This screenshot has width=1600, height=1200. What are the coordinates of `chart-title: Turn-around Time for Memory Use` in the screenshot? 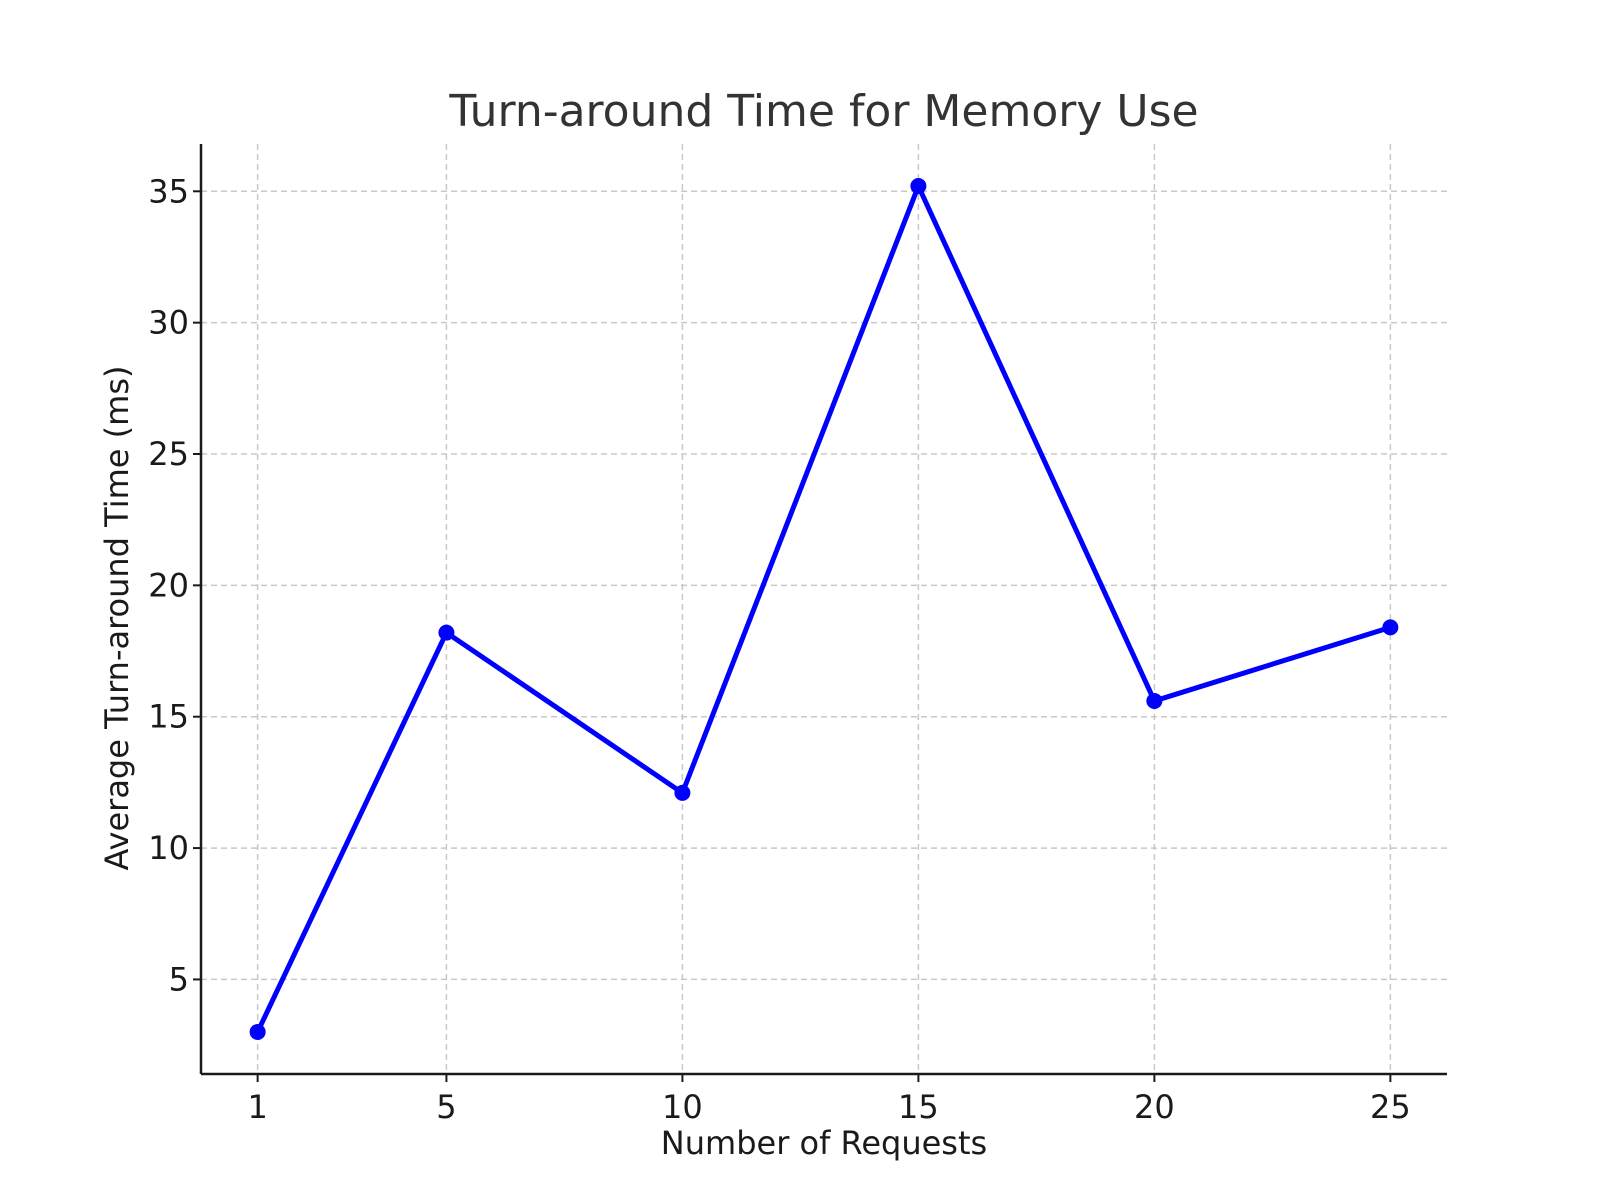 It's located at (823, 111).